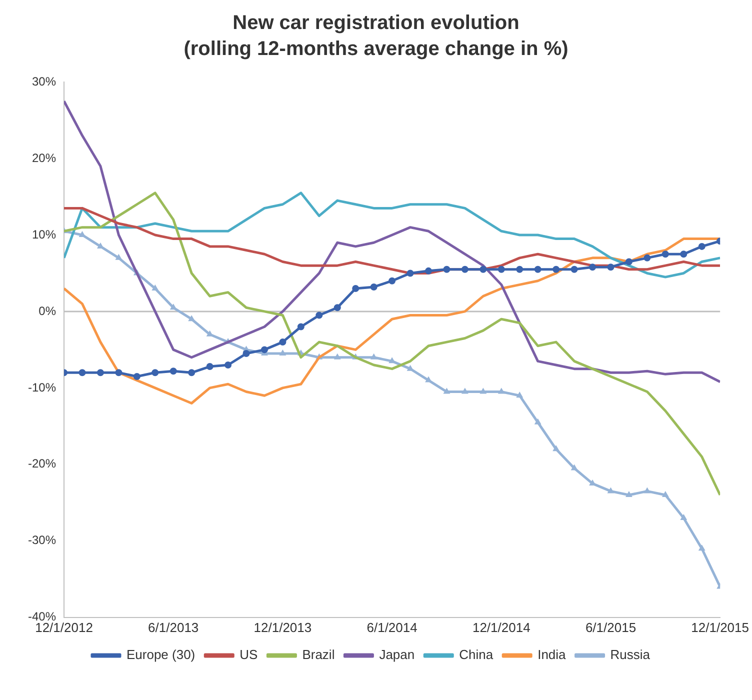 Image resolution: width=752 pixels, height=700 pixels. Describe the element at coordinates (552, 654) in the screenshot. I see `legend-label: India` at that location.